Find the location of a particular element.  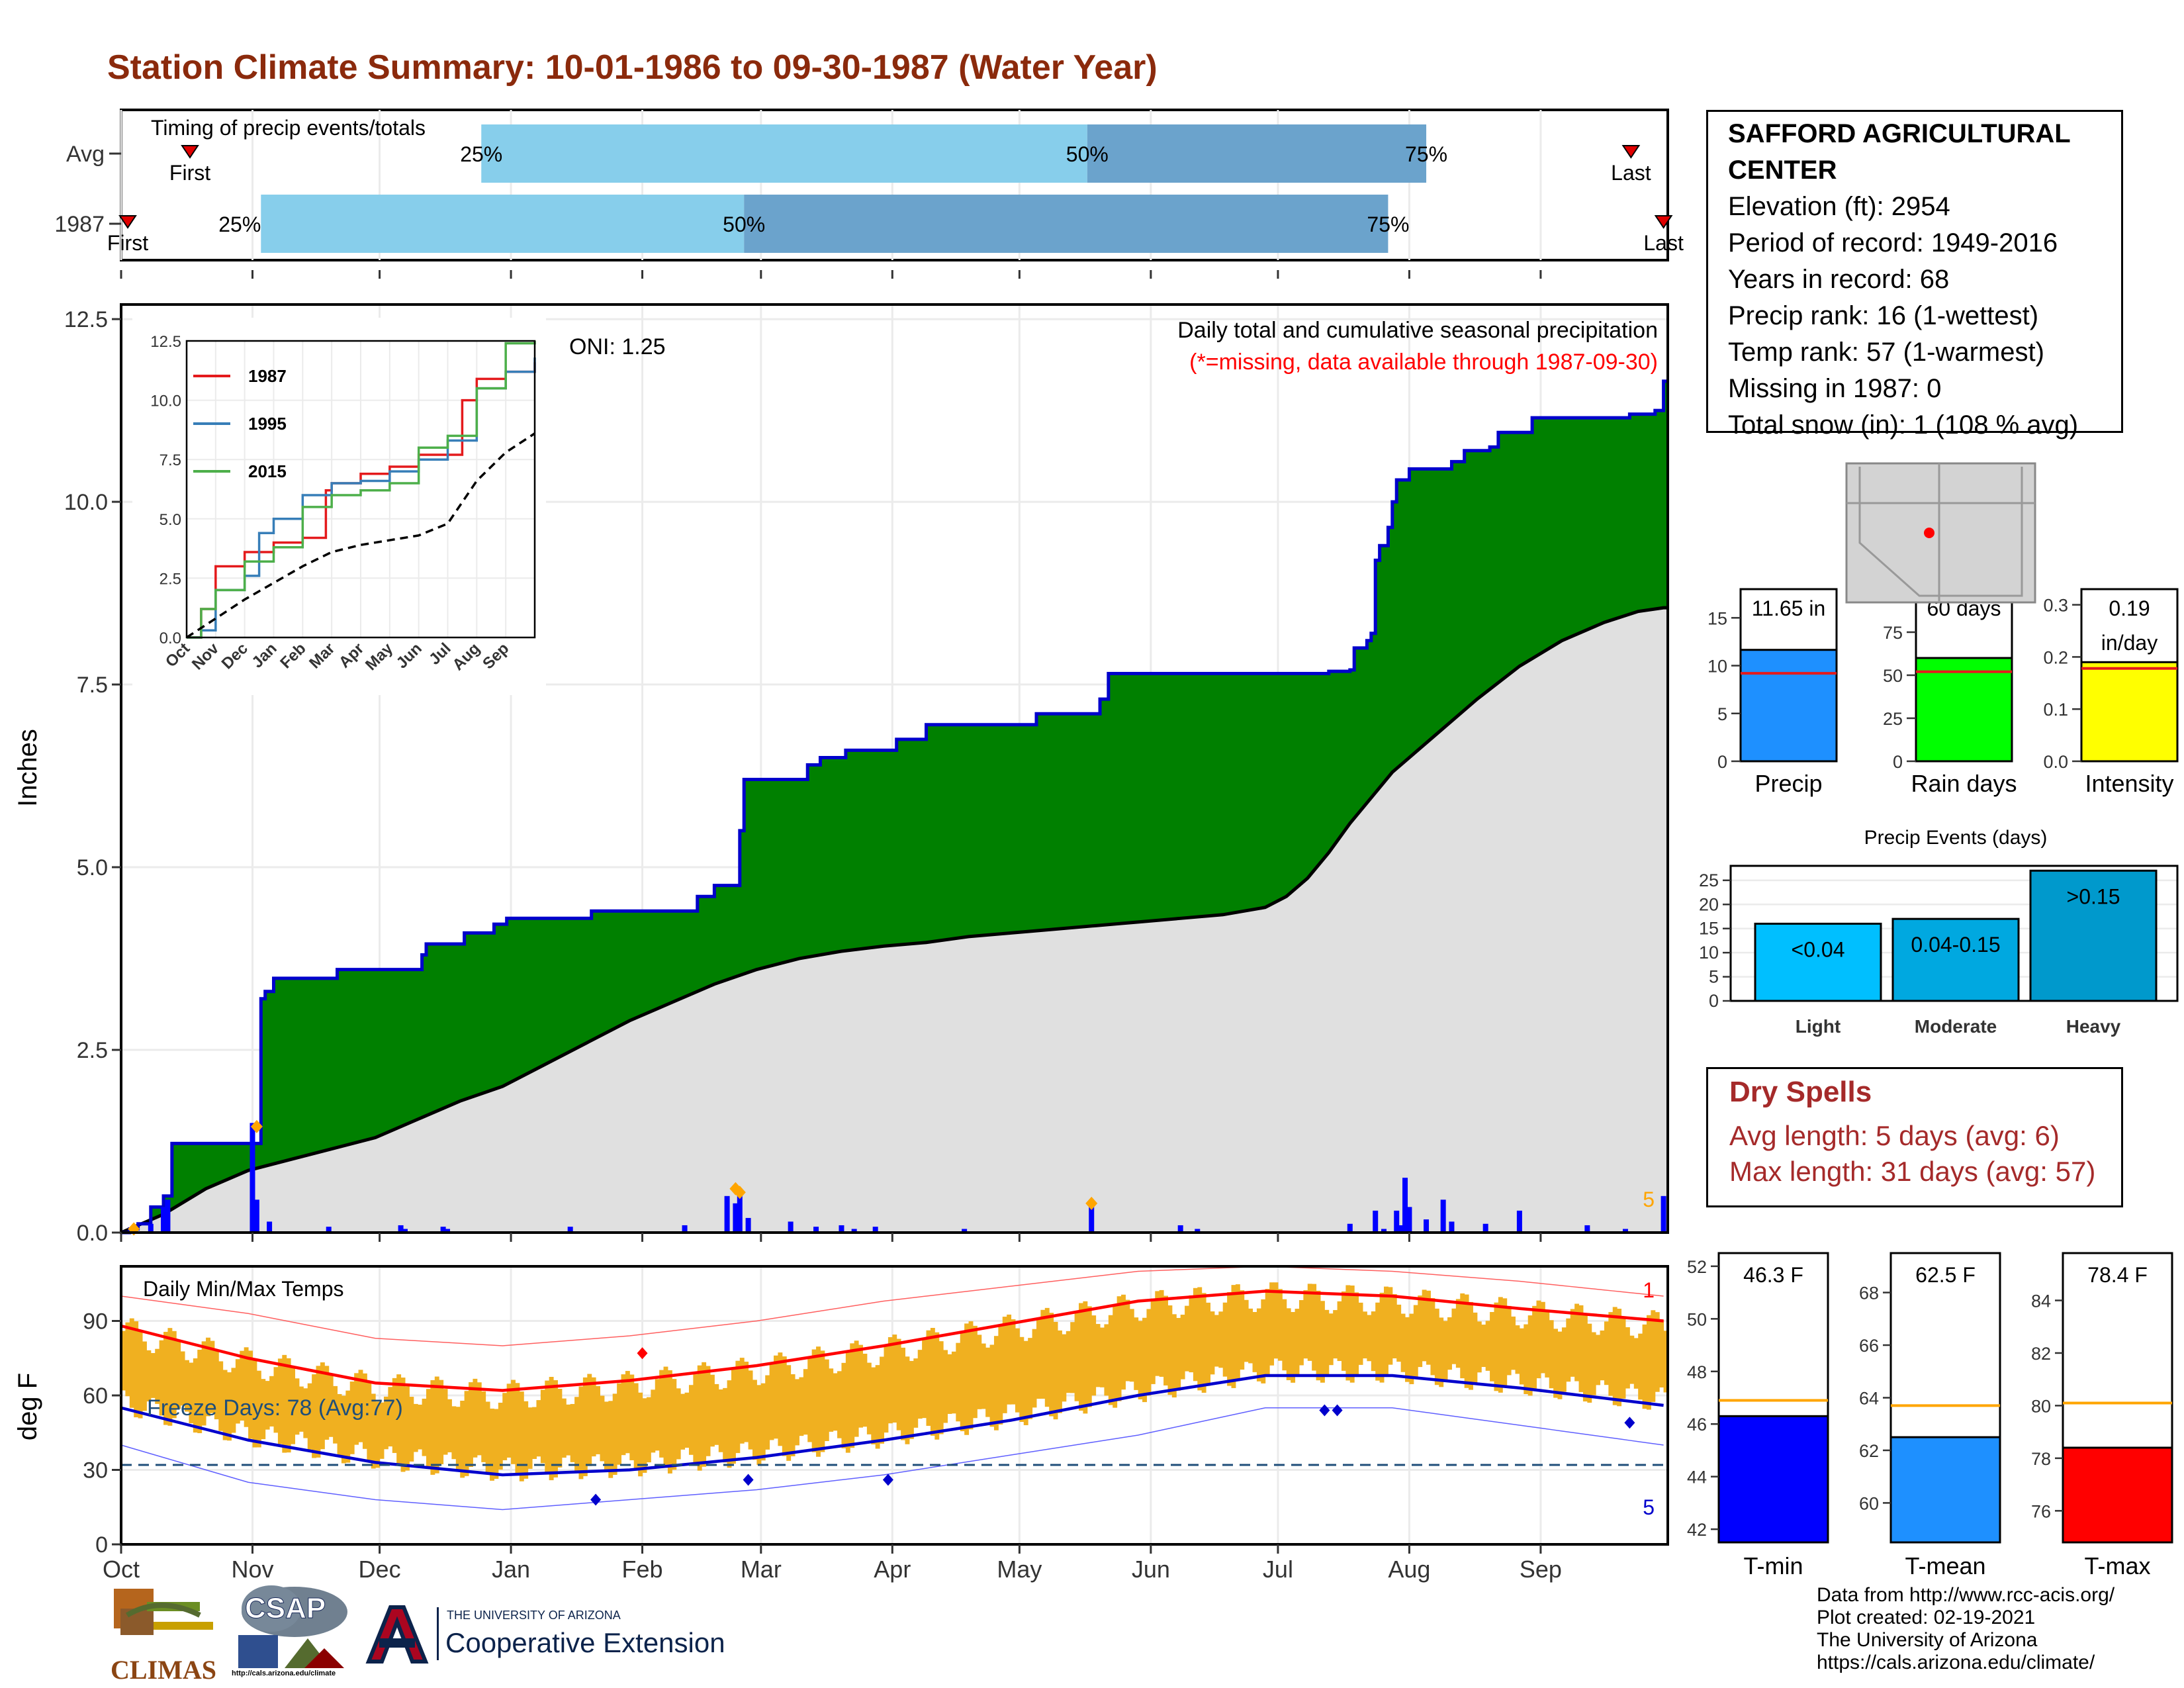

timing-first-marker is located at coordinates (127, 222).